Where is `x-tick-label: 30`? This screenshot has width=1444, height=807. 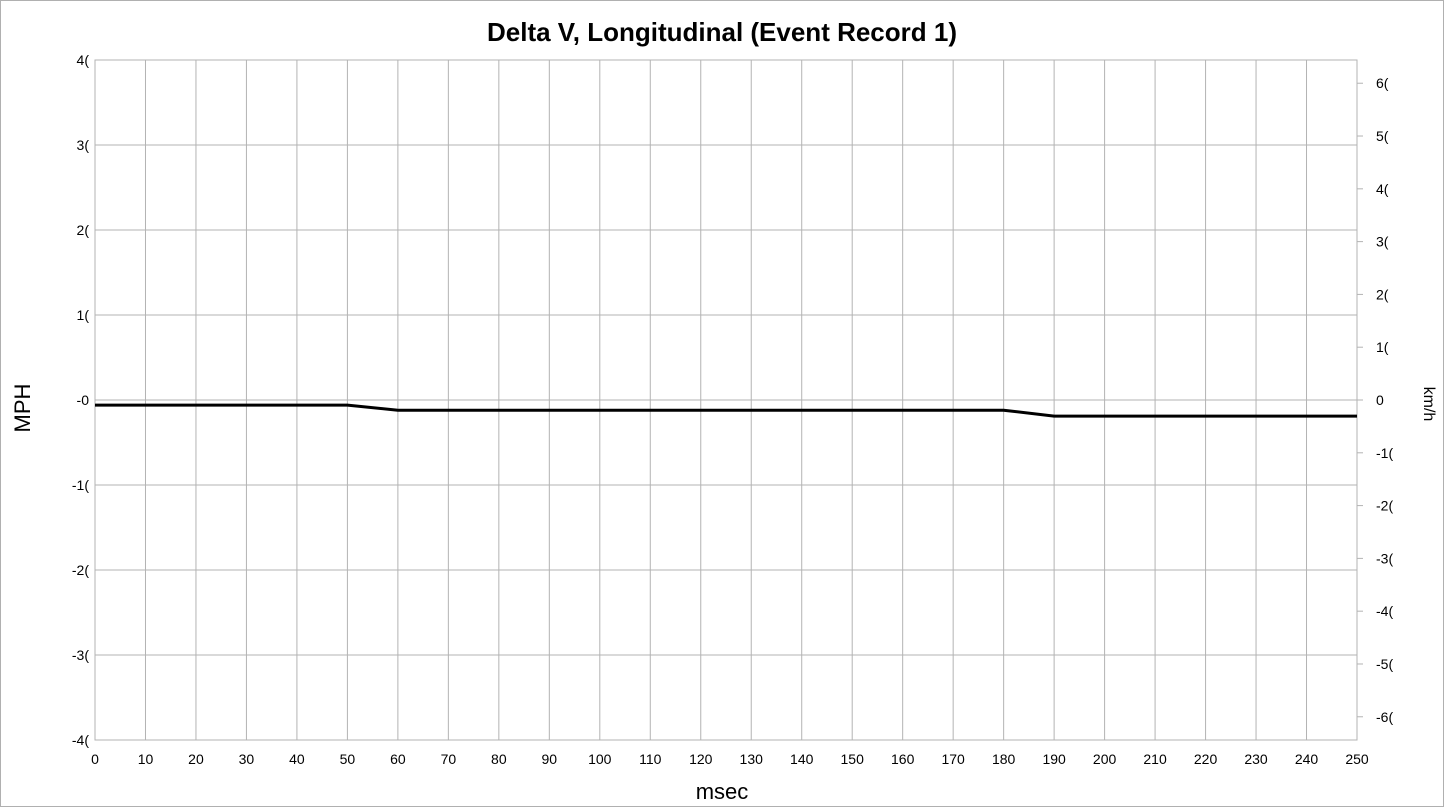 x-tick-label: 30 is located at coordinates (247, 759).